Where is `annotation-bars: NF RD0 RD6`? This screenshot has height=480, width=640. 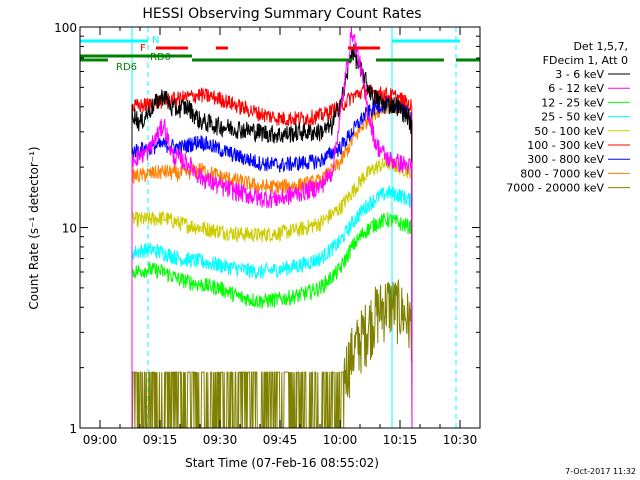 annotation-bars: NF RD0 RD6 is located at coordinates (280, 54).